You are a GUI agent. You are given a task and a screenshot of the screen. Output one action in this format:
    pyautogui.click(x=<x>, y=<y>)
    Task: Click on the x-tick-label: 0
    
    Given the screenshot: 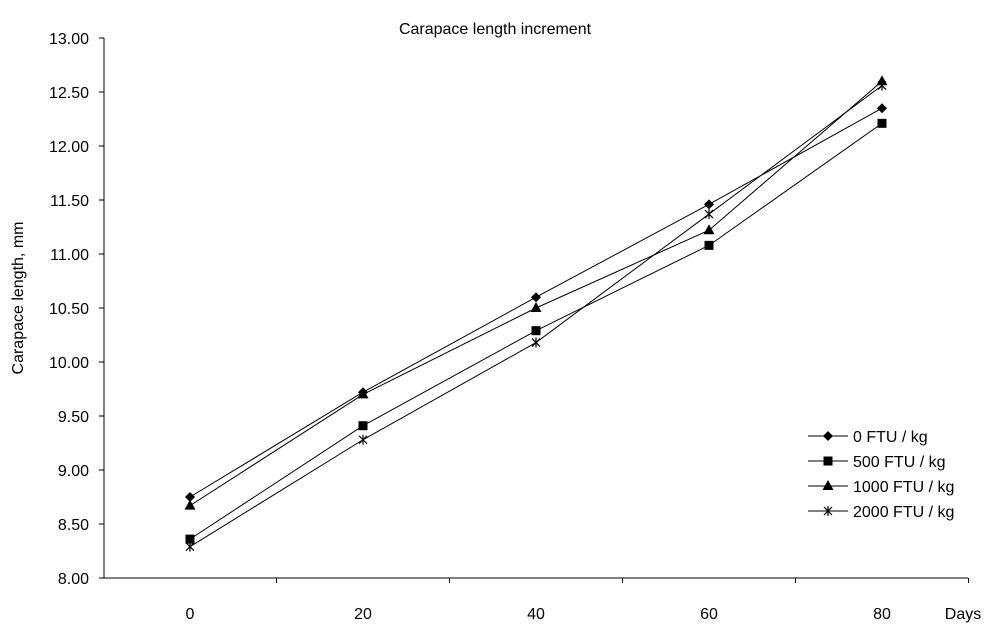 What is the action you would take?
    pyautogui.click(x=190, y=614)
    